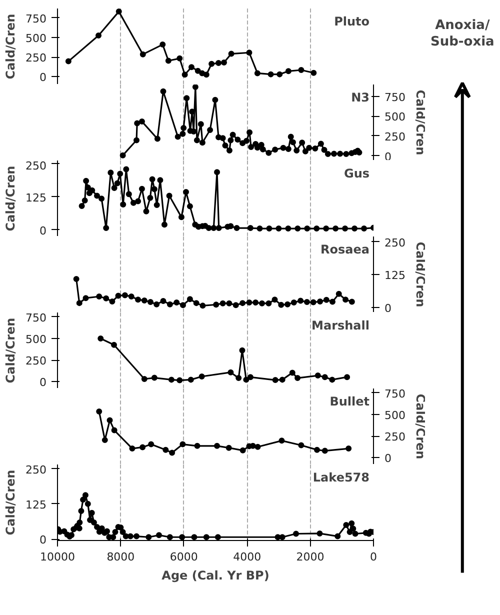 The width and height of the screenshot is (500, 615). What do you see at coordinates (184, 557) in the screenshot?
I see `x-tick-label: 6000` at bounding box center [184, 557].